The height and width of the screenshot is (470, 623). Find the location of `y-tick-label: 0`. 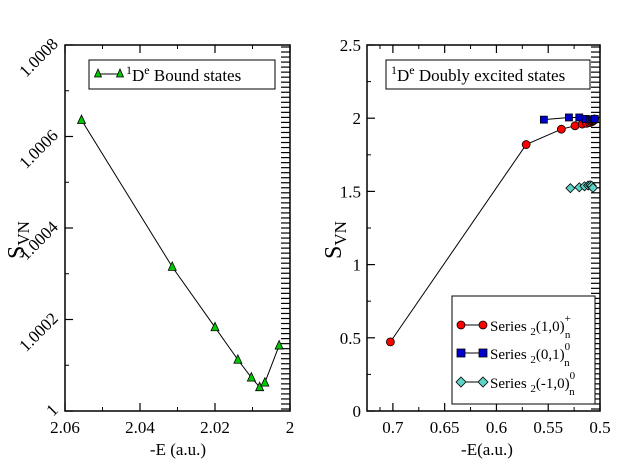

y-tick-label: 0 is located at coordinates (357, 411).